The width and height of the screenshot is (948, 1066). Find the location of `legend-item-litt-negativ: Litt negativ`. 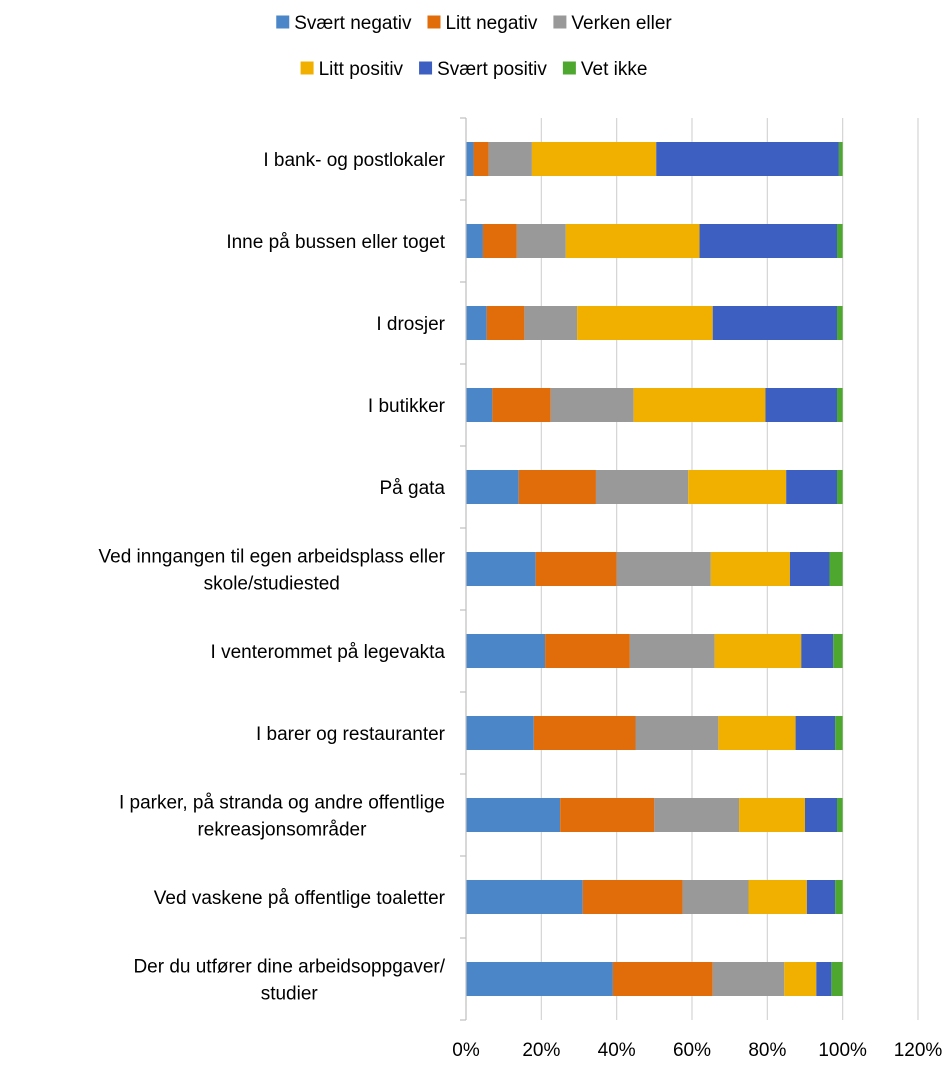

legend-item-litt-negativ: Litt negativ is located at coordinates (482, 23).